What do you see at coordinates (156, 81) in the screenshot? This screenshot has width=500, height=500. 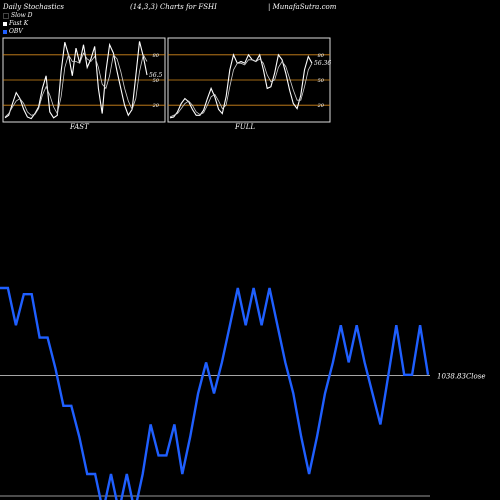 I see `fast-level-label: 50` at bounding box center [156, 81].